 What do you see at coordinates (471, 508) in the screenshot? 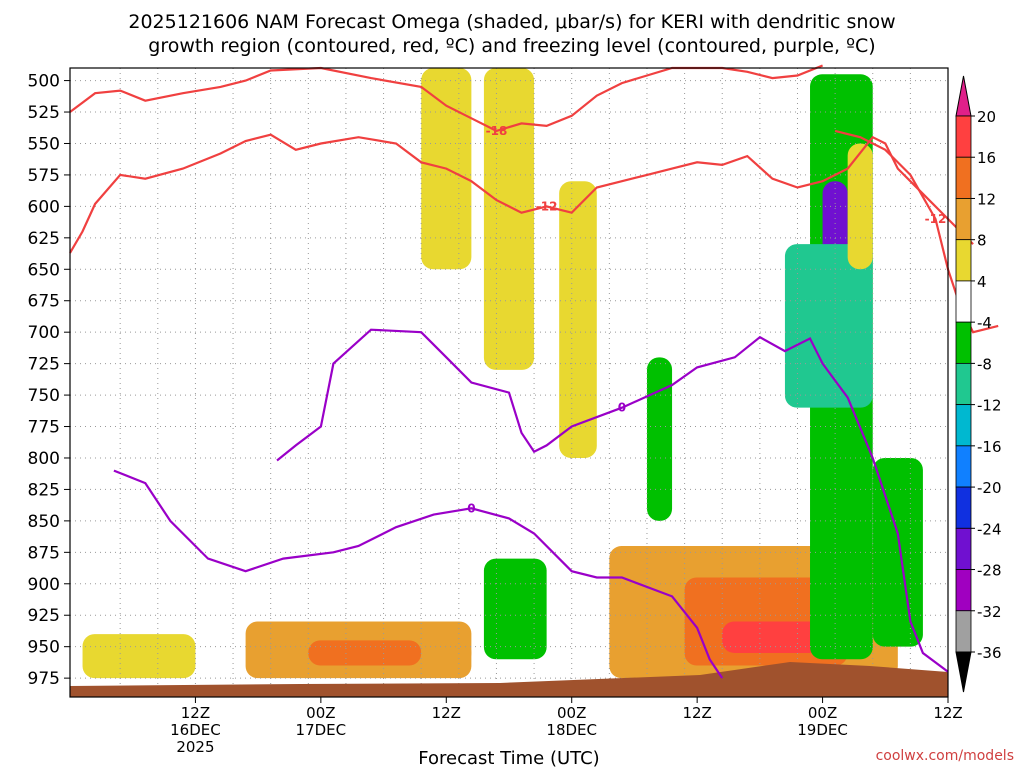
I see `contour-label-1: 0` at bounding box center [471, 508].